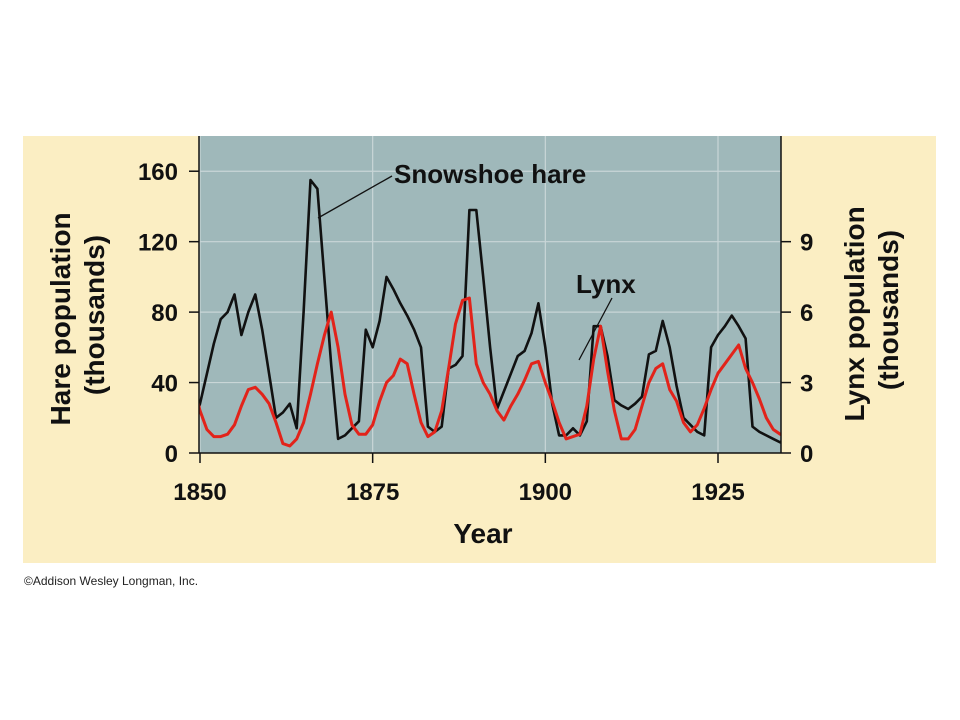 The width and height of the screenshot is (960, 720). I want to click on annotation-leader-lynx, so click(595, 329).